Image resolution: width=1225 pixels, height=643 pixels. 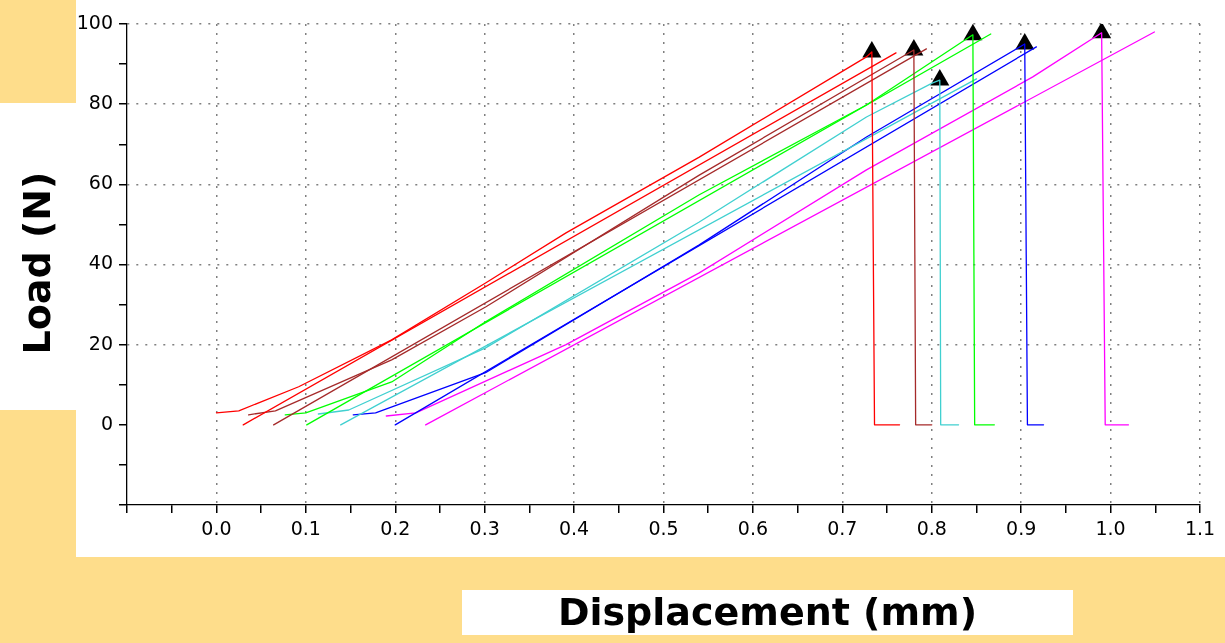 I want to click on y-tick-label: 100, so click(x=94, y=21).